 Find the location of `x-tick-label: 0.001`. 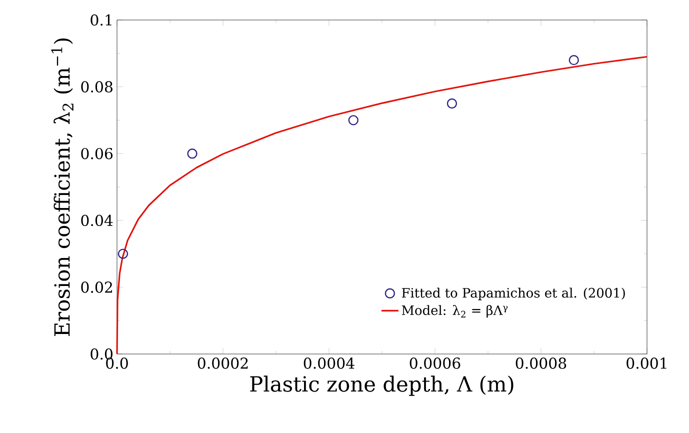

x-tick-label: 0.001 is located at coordinates (646, 363).